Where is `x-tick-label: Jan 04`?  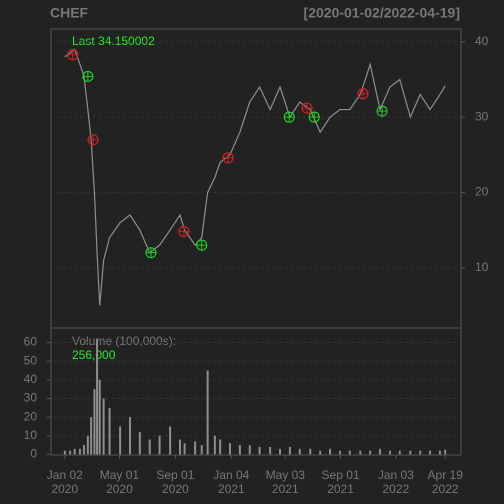 x-tick-label: Jan 04 is located at coordinates (231, 475).